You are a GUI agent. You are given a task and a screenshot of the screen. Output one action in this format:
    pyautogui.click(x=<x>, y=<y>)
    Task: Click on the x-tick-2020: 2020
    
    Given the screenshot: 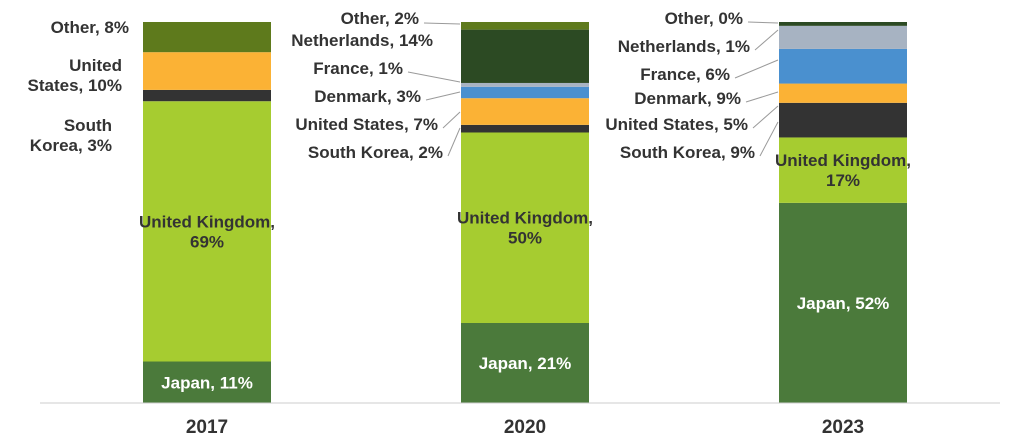 What is the action you would take?
    pyautogui.click(x=525, y=427)
    